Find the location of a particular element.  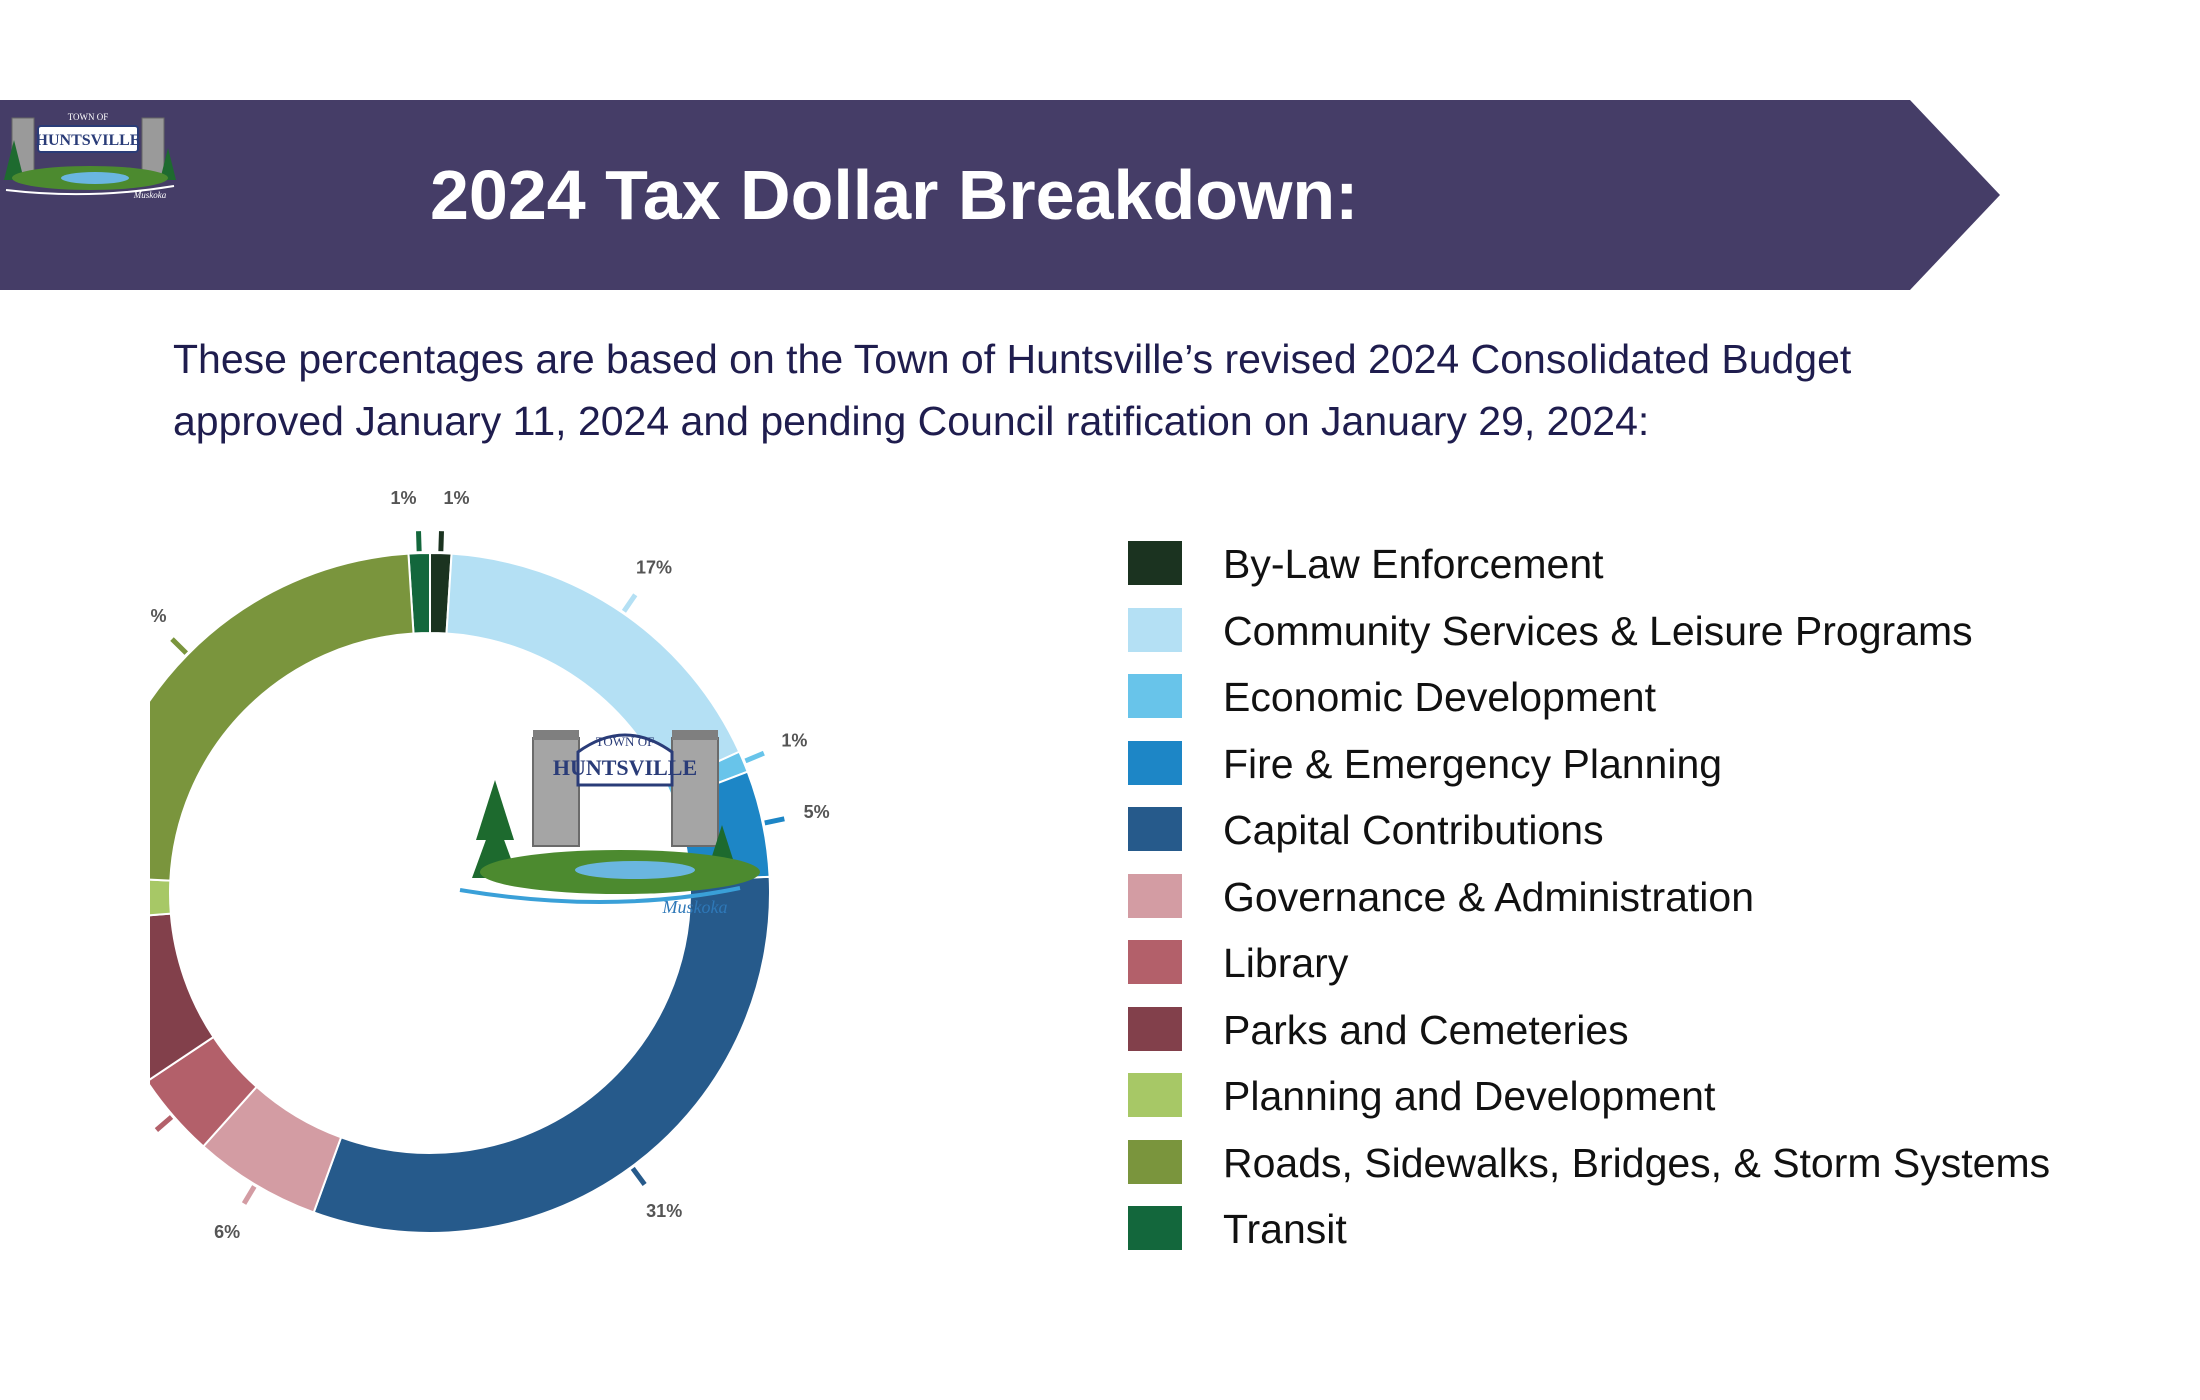

legend-item: Community Services & Leisure Programs is located at coordinates (1658, 630).